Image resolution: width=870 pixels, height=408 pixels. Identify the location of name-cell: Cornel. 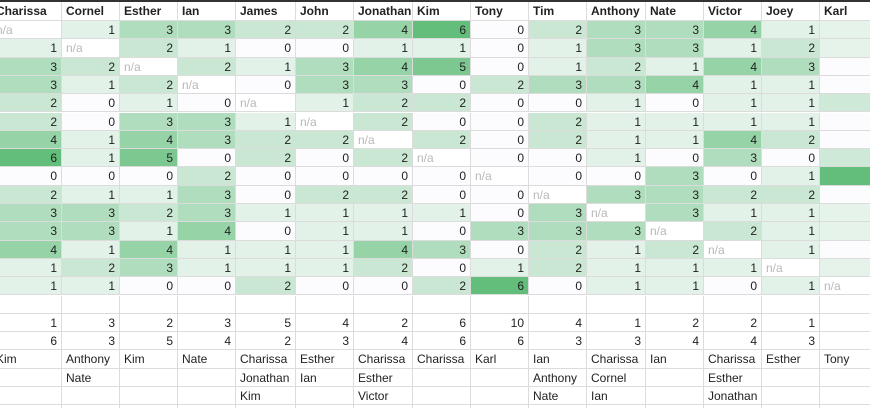
(616, 377).